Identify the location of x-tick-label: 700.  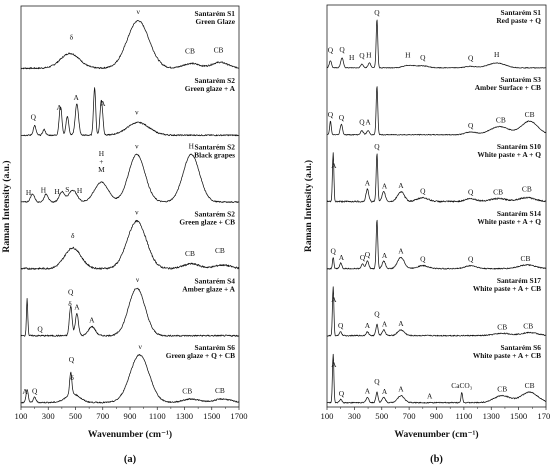
(409, 416).